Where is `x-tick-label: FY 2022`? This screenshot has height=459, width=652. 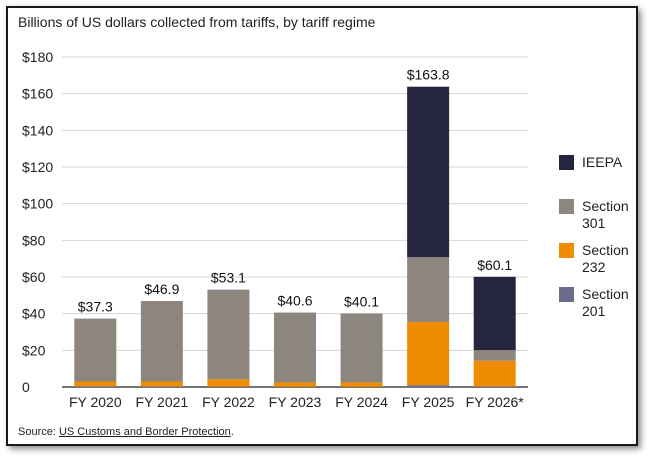
x-tick-label: FY 2022 is located at coordinates (228, 402).